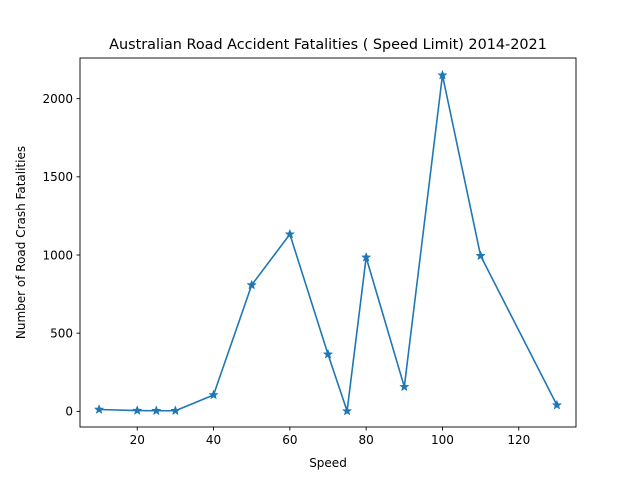 This screenshot has width=640, height=480. What do you see at coordinates (330, 437) in the screenshot?
I see `x-axis-ticks: 20 40 60 80 100 120` at bounding box center [330, 437].